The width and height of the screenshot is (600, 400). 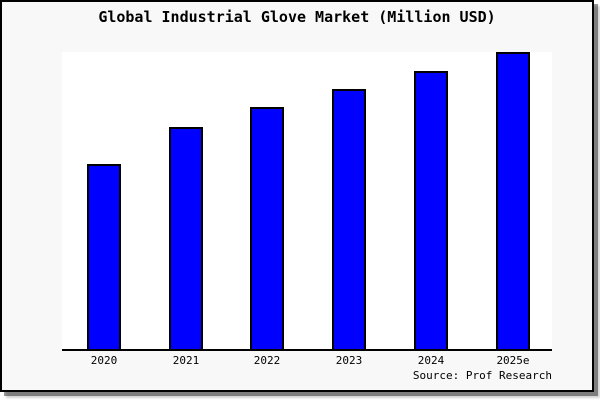 I want to click on x-tick-label-2025e: 2025e, so click(x=513, y=360).